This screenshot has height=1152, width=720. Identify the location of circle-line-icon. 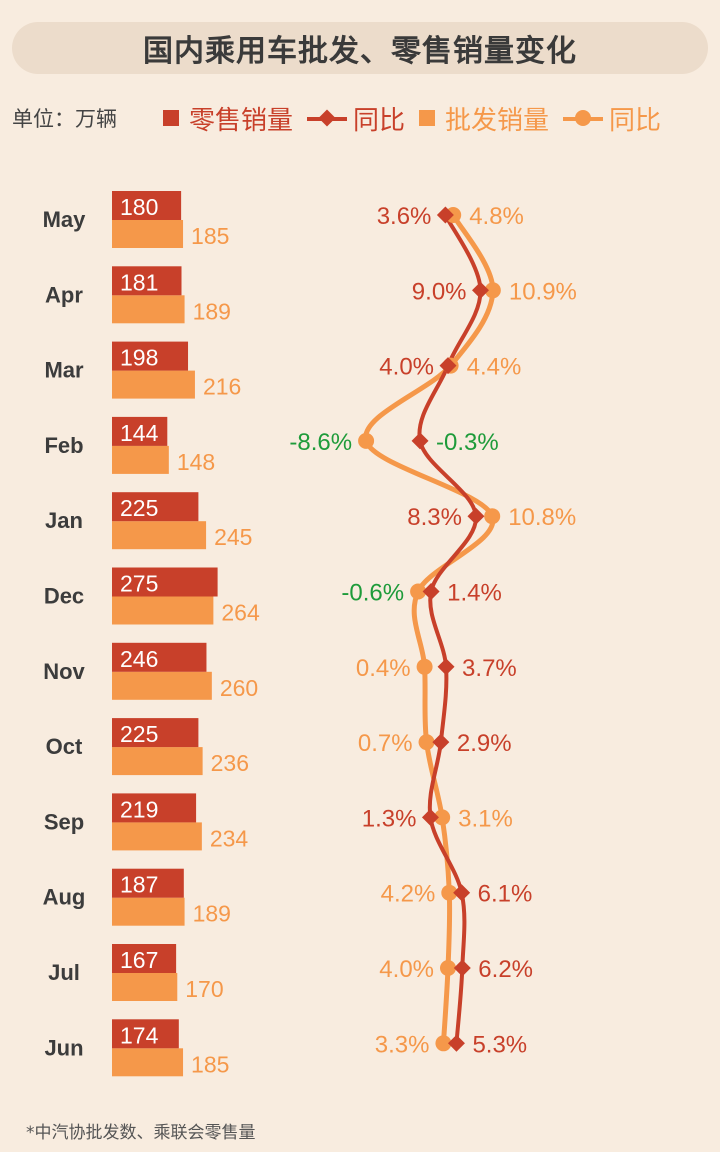
(583, 118).